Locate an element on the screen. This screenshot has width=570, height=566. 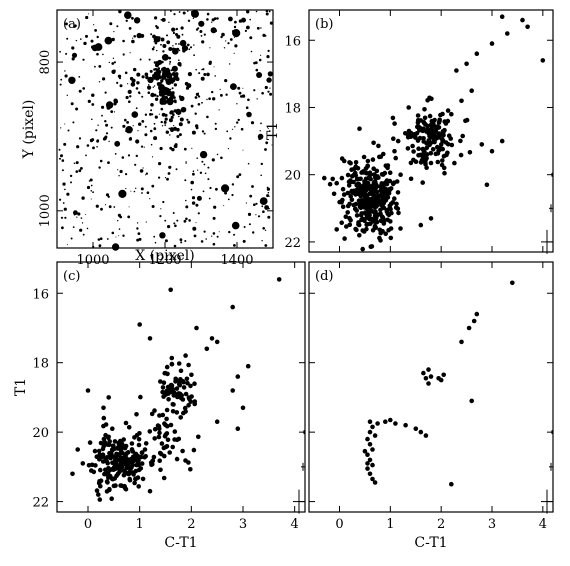
y-tick-label-16: 16 is located at coordinates (292, 41).